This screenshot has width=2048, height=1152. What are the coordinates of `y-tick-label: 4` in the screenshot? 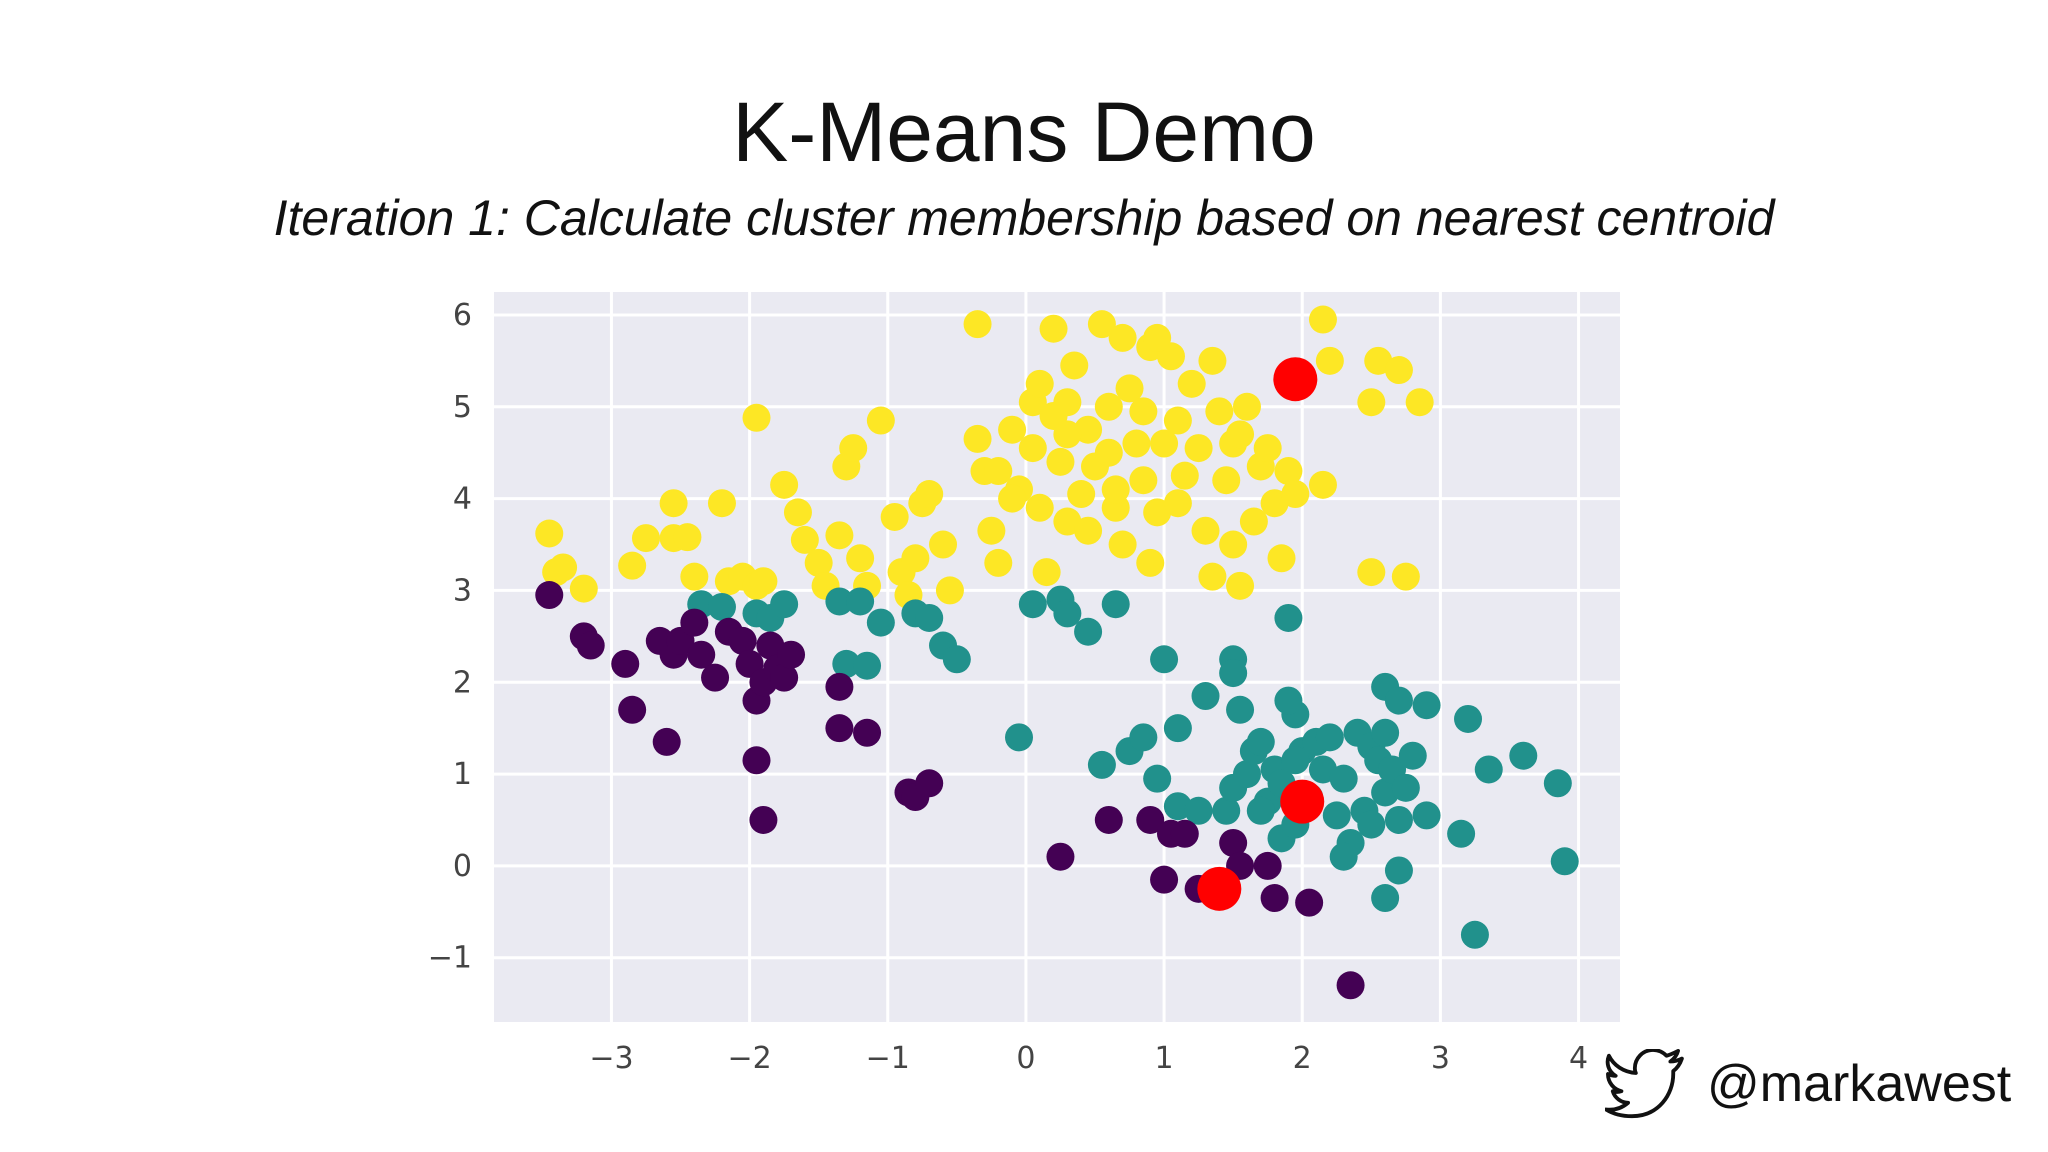 It's located at (462, 499).